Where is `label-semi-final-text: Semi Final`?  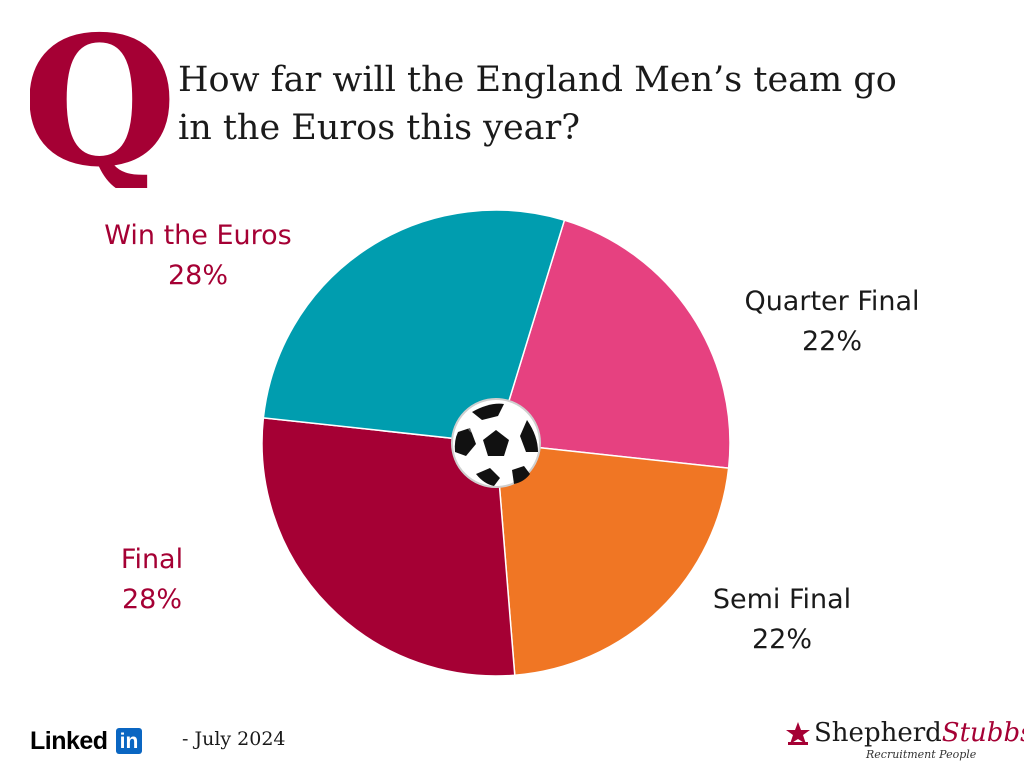
label-semi-final-text: Semi Final is located at coordinates (782, 599).